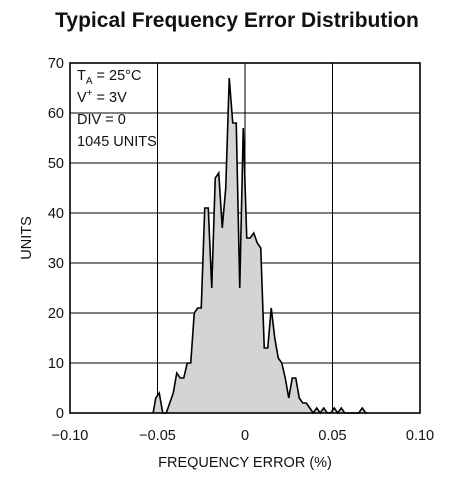 This screenshot has height=487, width=456. Describe the element at coordinates (332, 436) in the screenshot. I see `x-tick-label: 0.05` at that location.